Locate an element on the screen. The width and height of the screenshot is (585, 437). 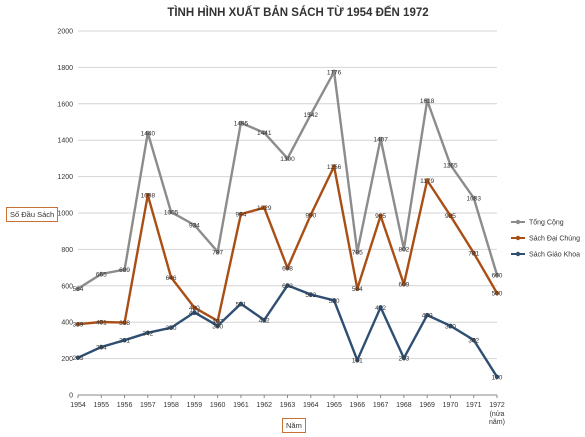
y-tick-label: 200 is located at coordinates (67, 359).